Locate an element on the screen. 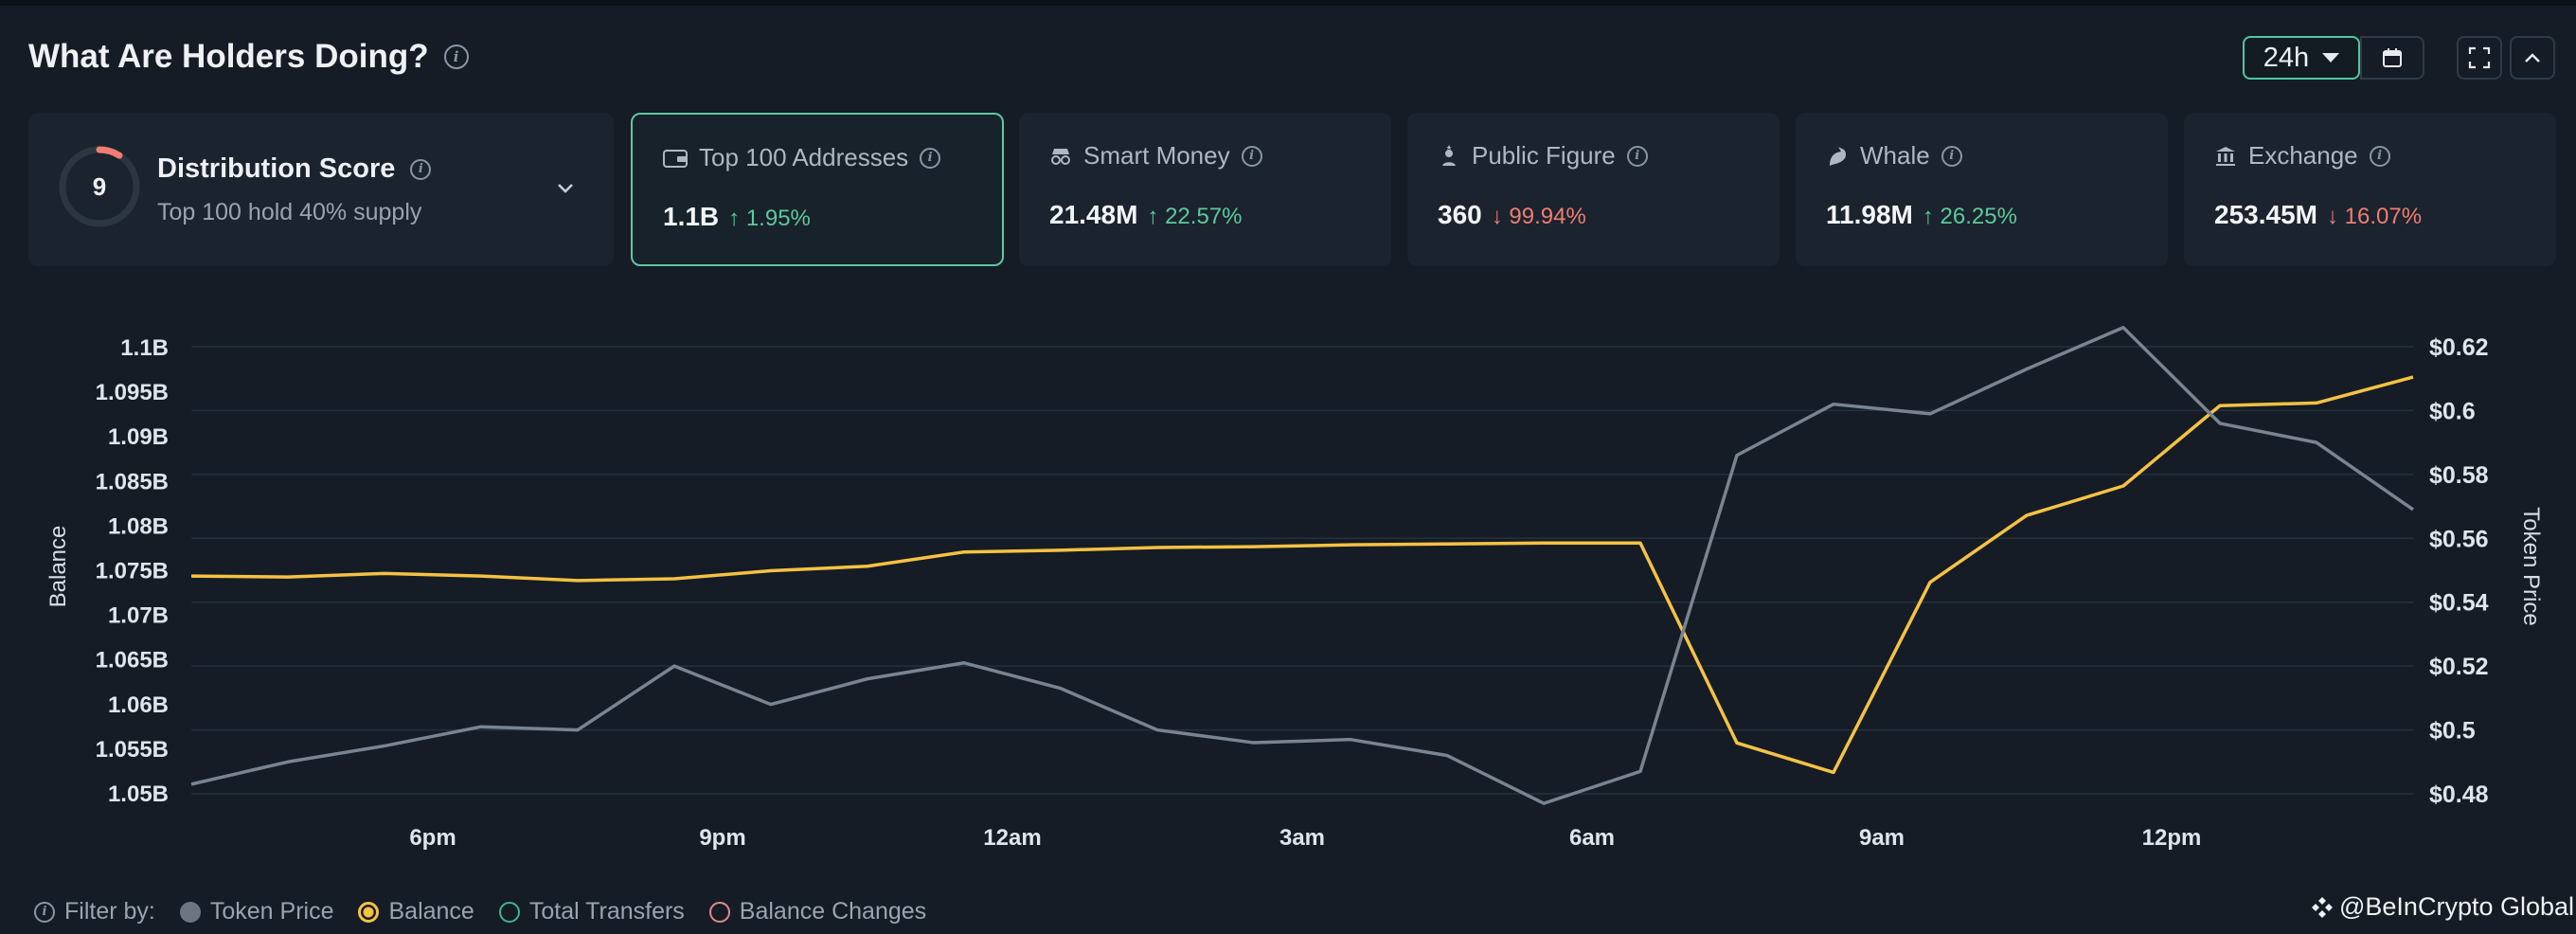 Image resolution: width=2576 pixels, height=934 pixels. distribution-score-value: 9 is located at coordinates (99, 186).